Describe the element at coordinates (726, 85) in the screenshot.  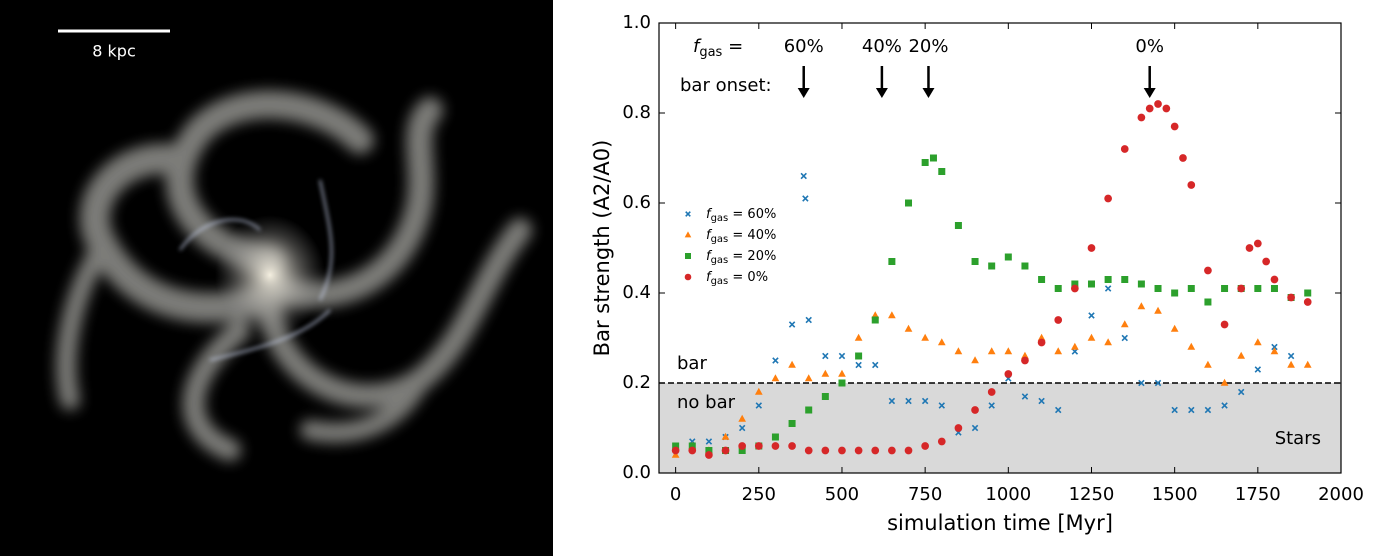
I see `onset-label: bar onset:` at that location.